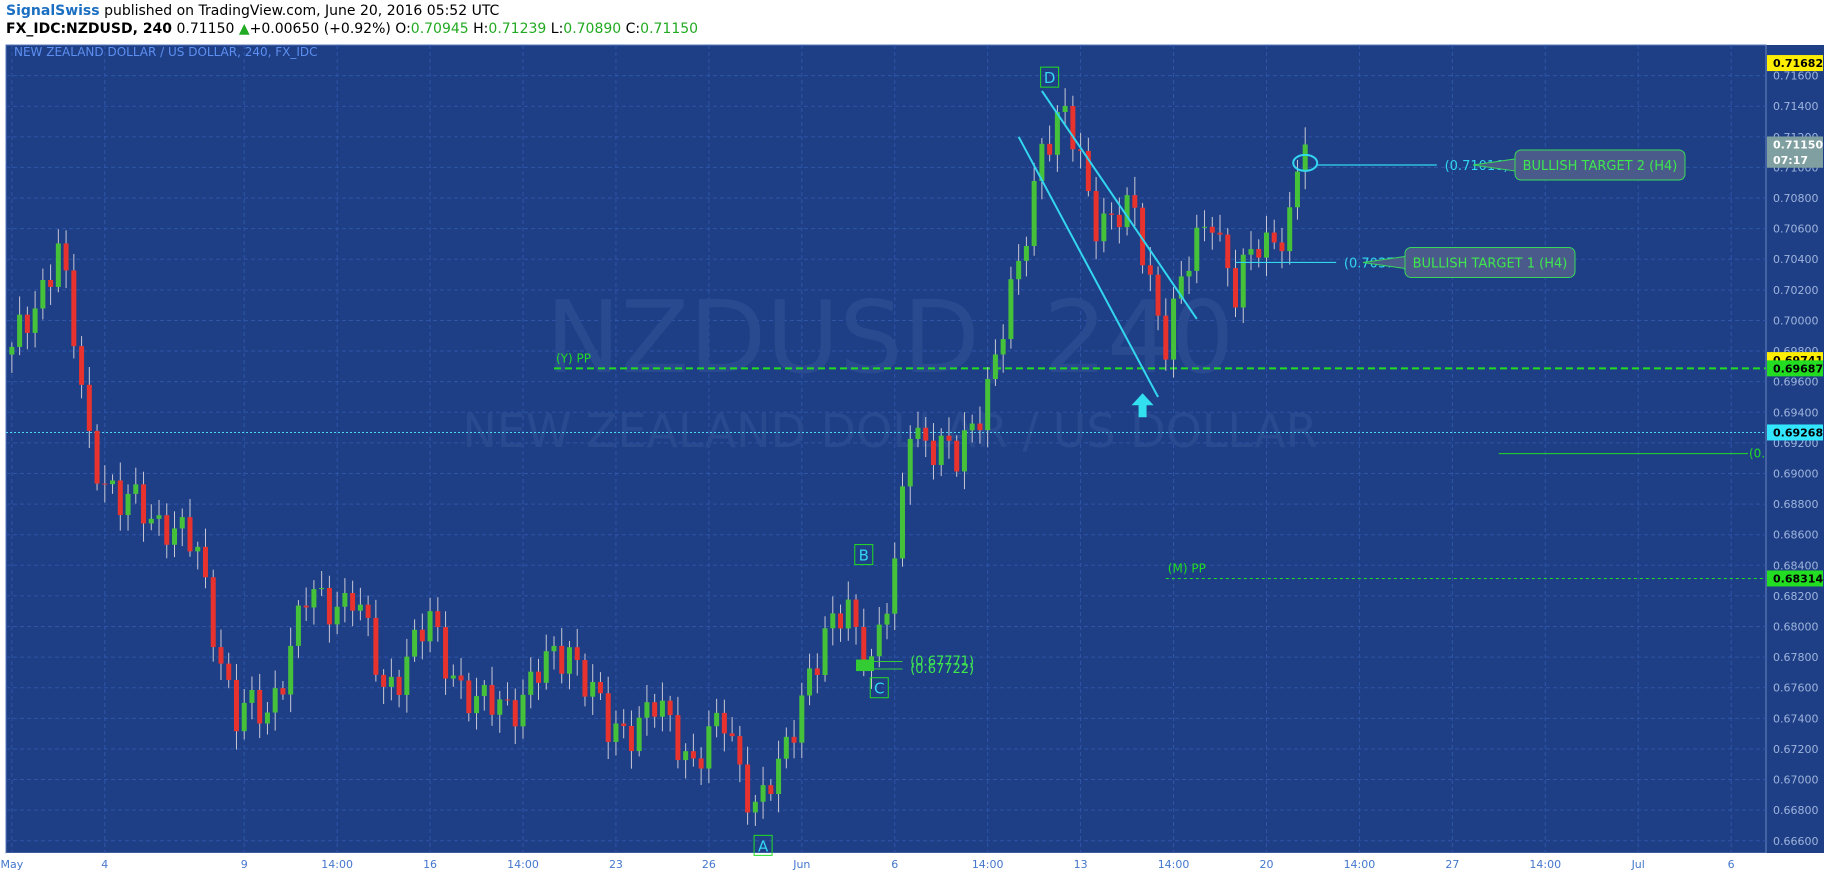  What do you see at coordinates (1796, 688) in the screenshot?
I see `y-tick-label: 0.67600` at bounding box center [1796, 688].